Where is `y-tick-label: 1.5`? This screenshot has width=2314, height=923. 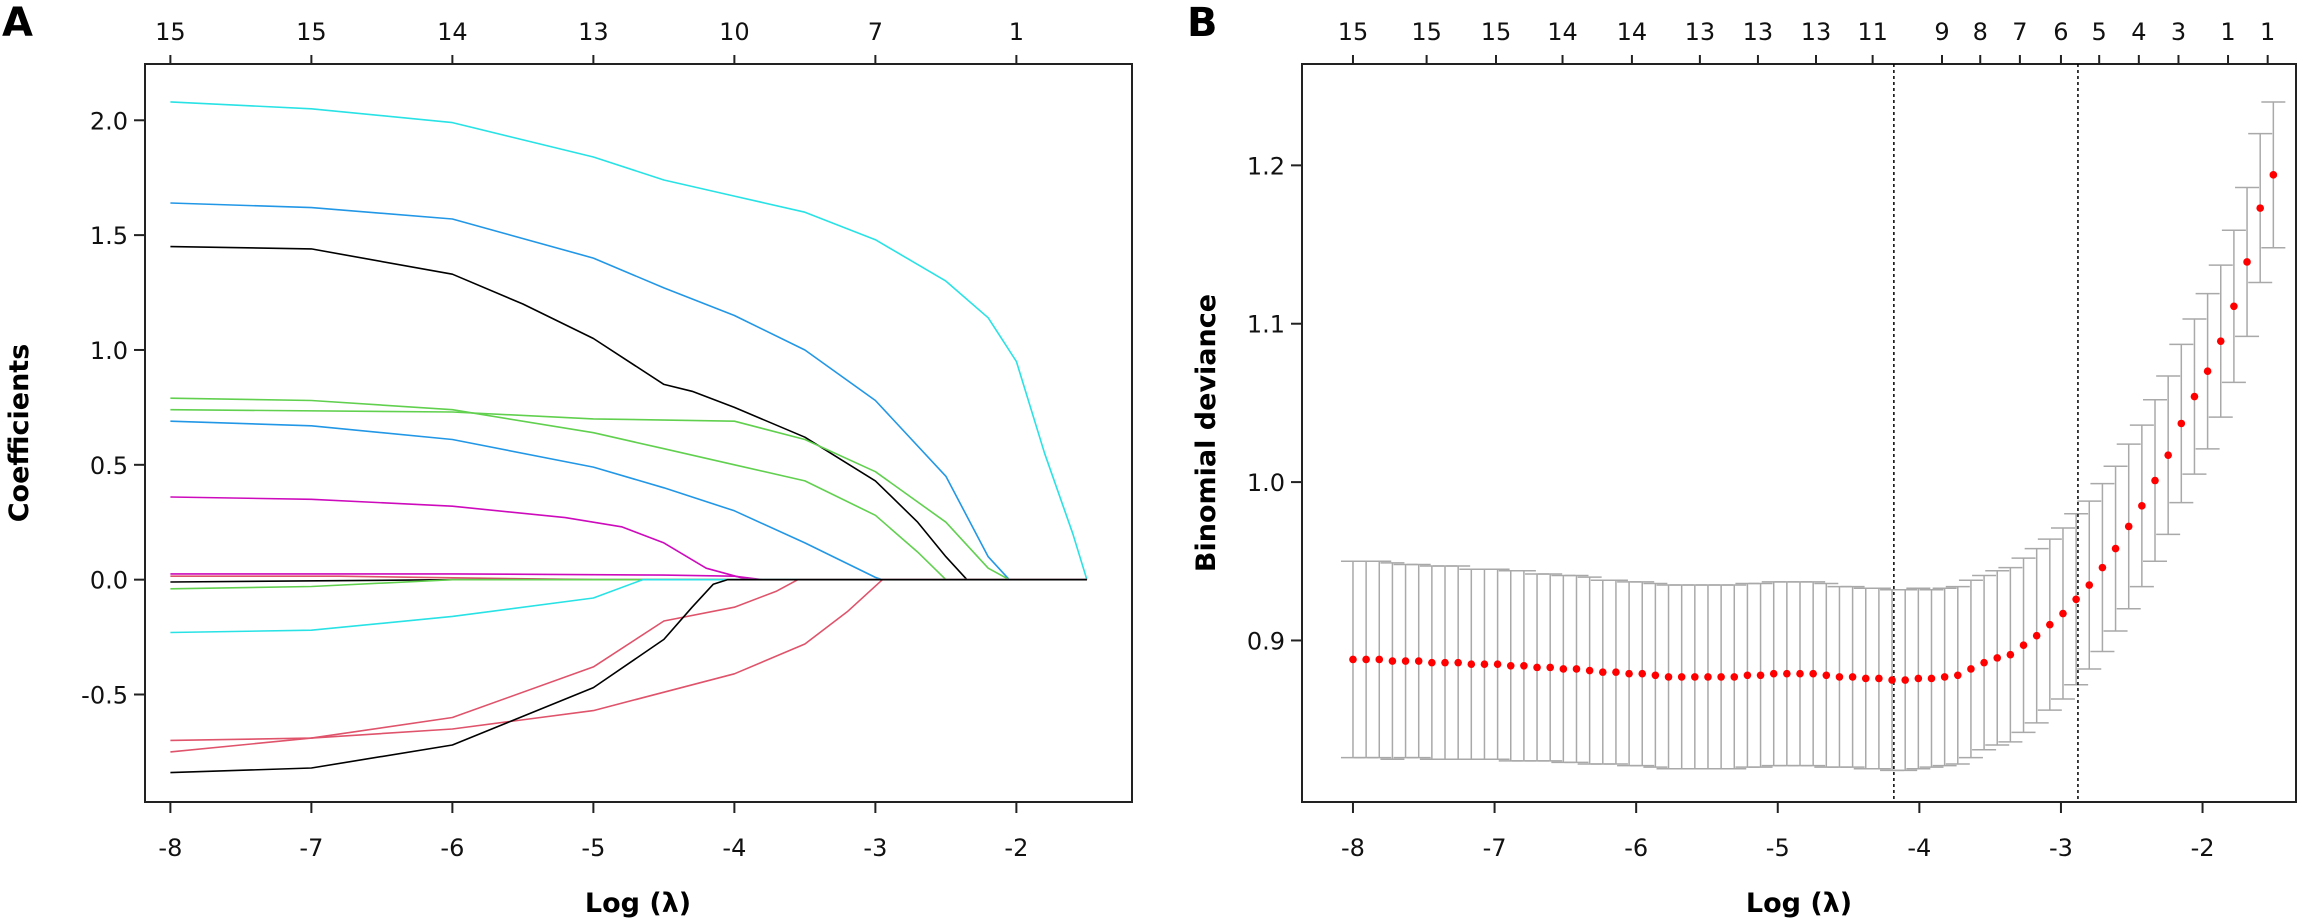 y-tick-label: 1.5 is located at coordinates (109, 236).